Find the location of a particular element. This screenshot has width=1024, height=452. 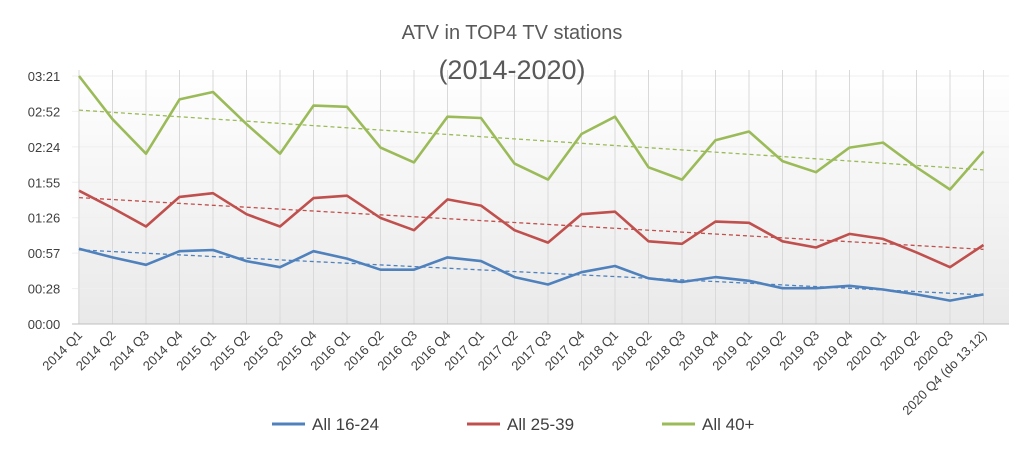

y-tick-label: 00:00 is located at coordinates (44, 324).